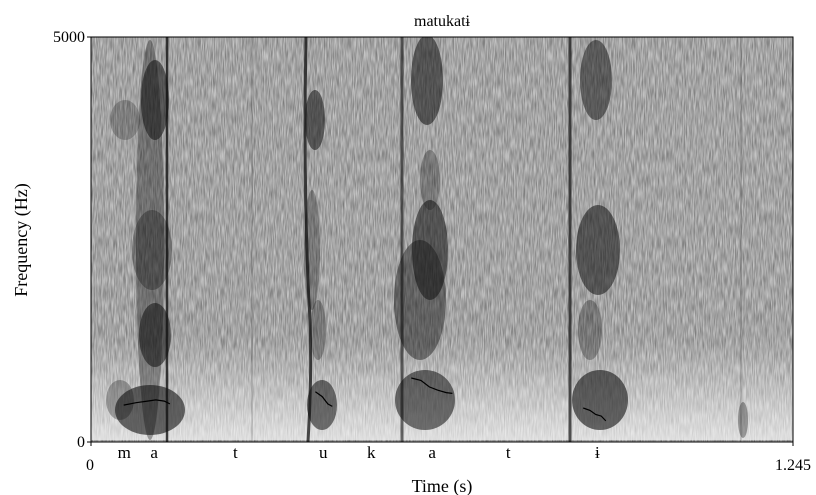 The width and height of the screenshot is (816, 495). I want to click on chart-title: matukatɨ, so click(442, 21).